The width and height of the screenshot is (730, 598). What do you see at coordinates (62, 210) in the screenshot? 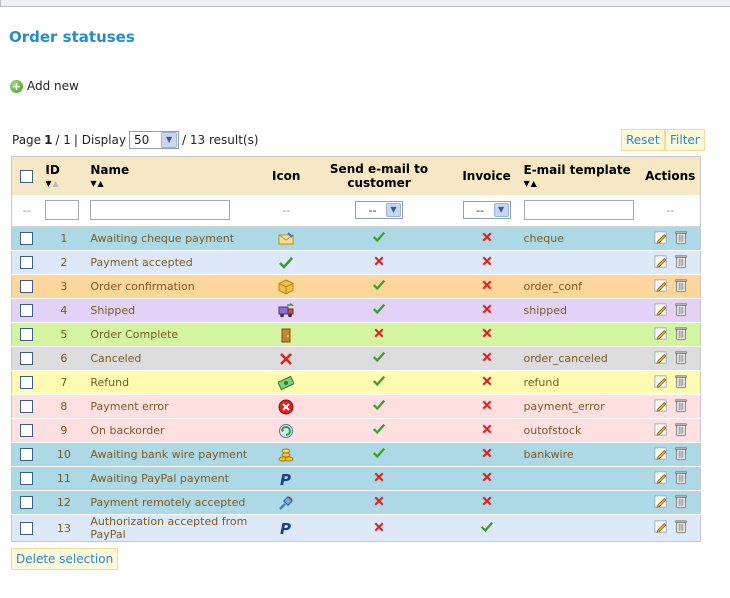
I see `filter-id-input` at bounding box center [62, 210].